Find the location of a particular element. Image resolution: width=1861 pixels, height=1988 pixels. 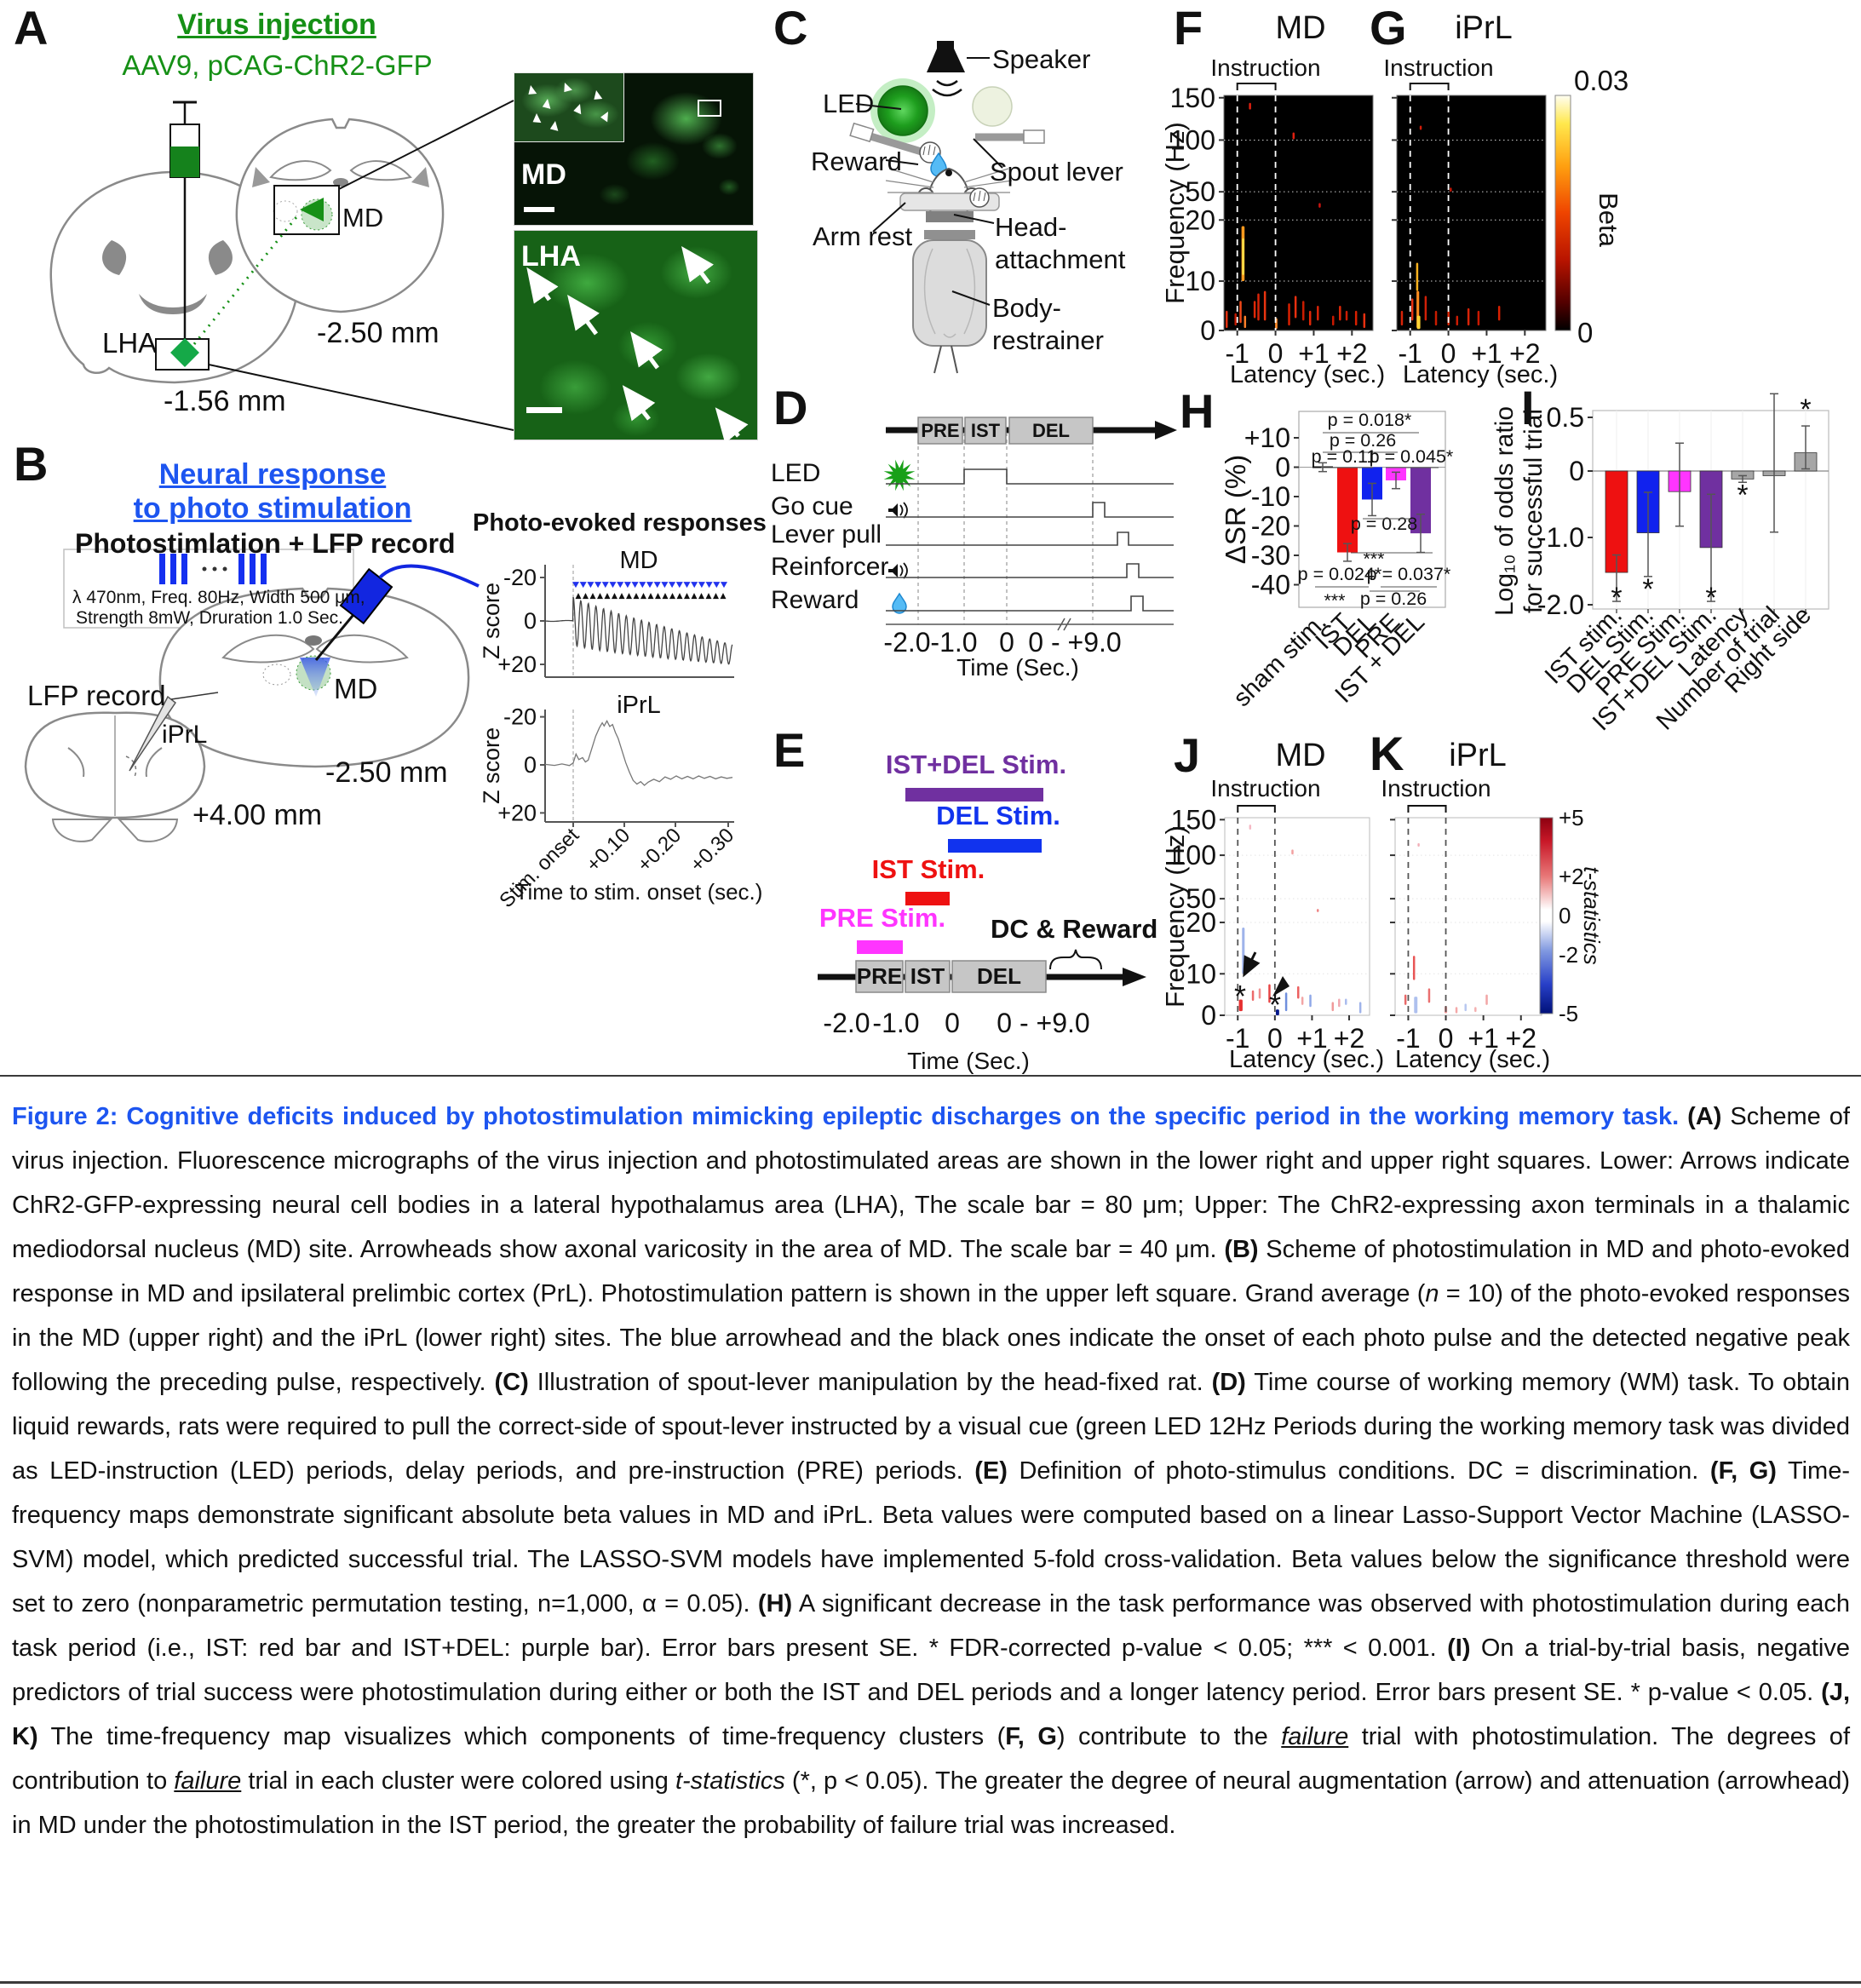

svg-text: p = 0.037* is located at coordinates (1409, 574).